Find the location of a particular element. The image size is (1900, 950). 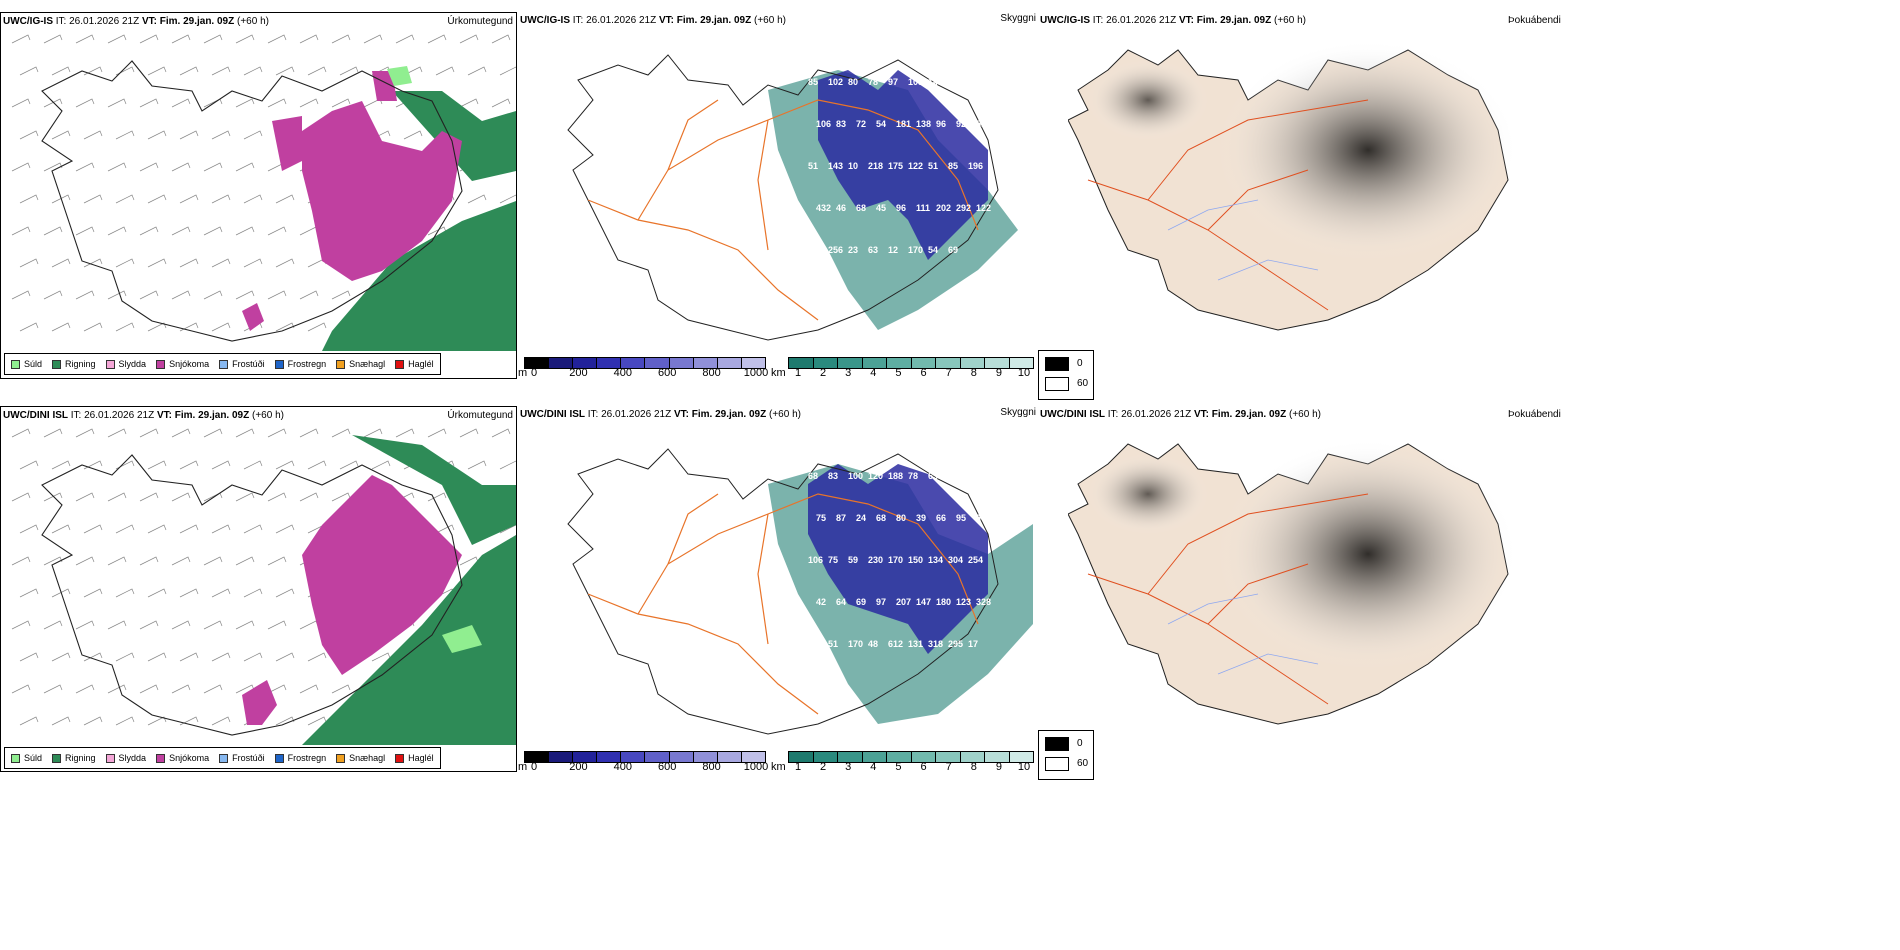

vis-unit-bottom: km is located at coordinates (778, 767).